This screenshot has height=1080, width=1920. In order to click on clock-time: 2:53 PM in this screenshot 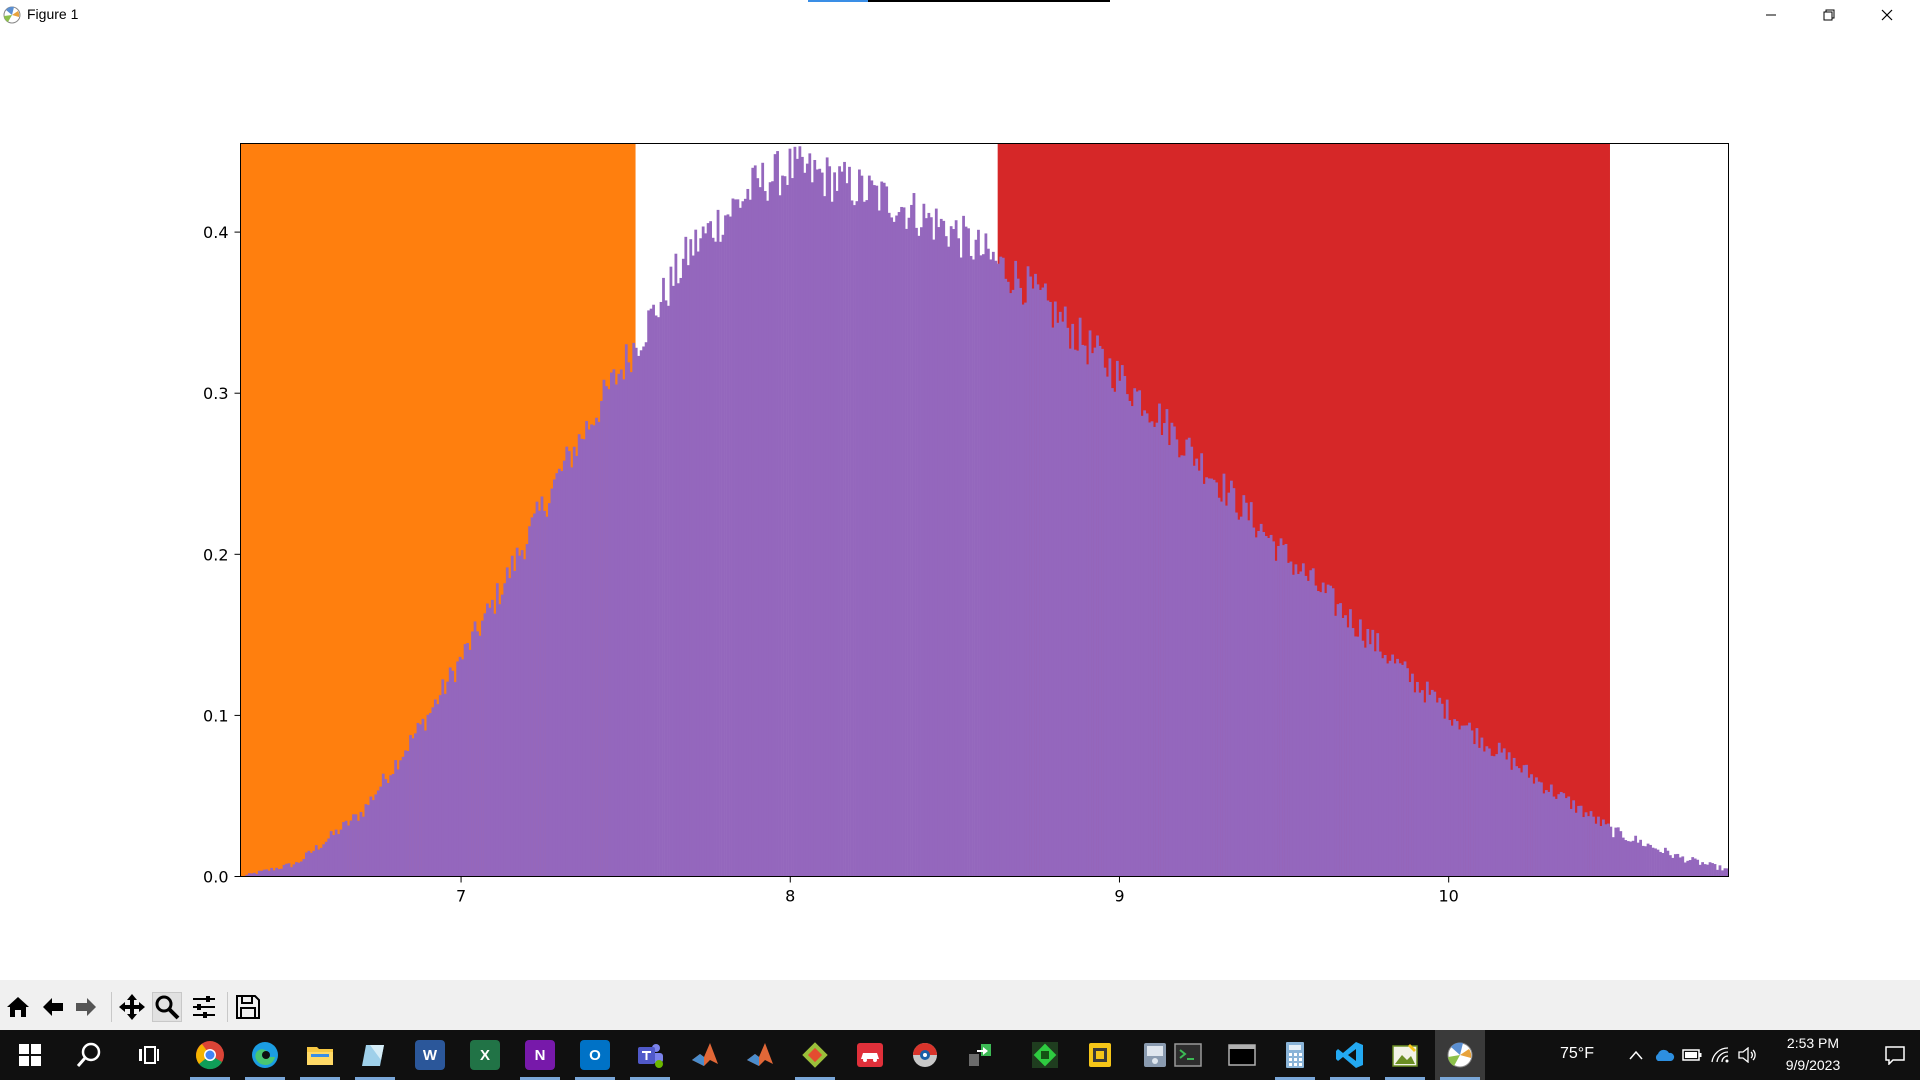, I will do `click(1813, 1043)`.